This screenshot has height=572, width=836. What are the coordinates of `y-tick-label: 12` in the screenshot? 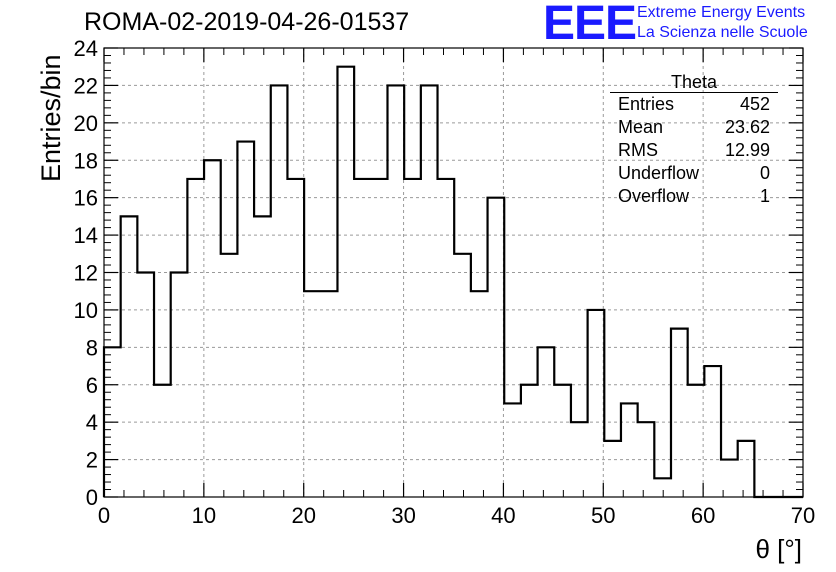 It's located at (86, 273).